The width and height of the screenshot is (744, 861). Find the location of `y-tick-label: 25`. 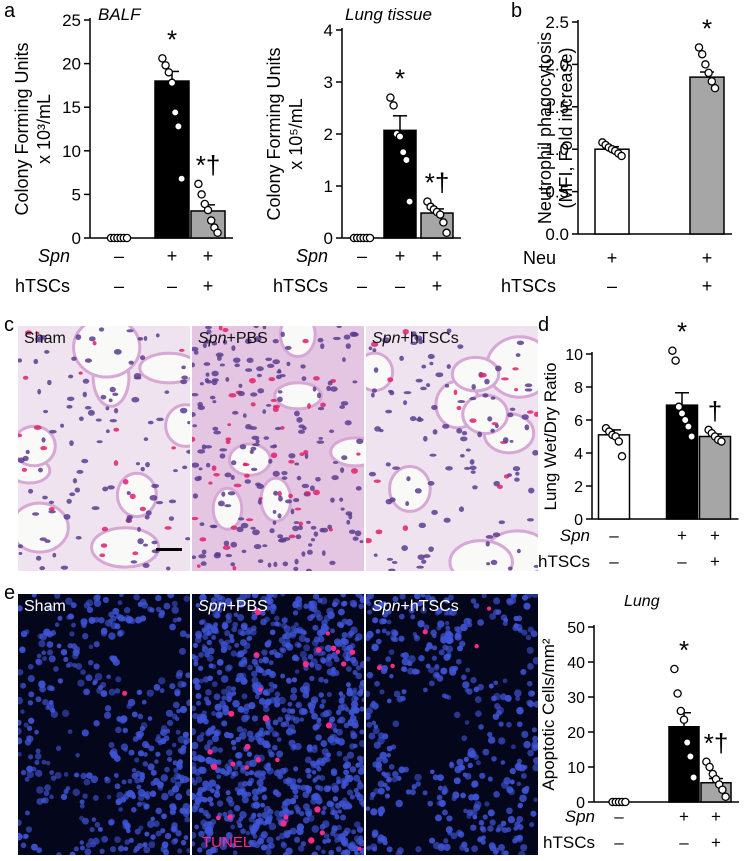

y-tick-label: 25 is located at coordinates (71, 20).